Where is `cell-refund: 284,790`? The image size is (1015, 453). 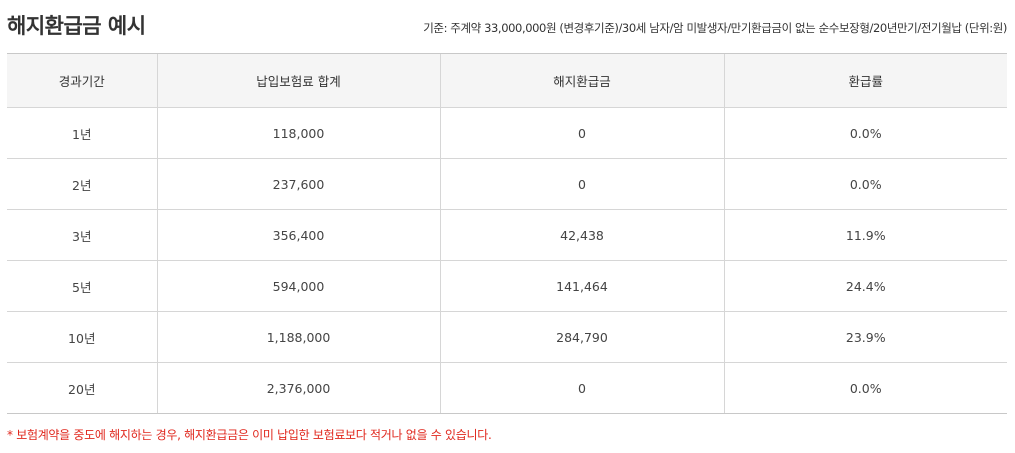 cell-refund: 284,790 is located at coordinates (581, 337).